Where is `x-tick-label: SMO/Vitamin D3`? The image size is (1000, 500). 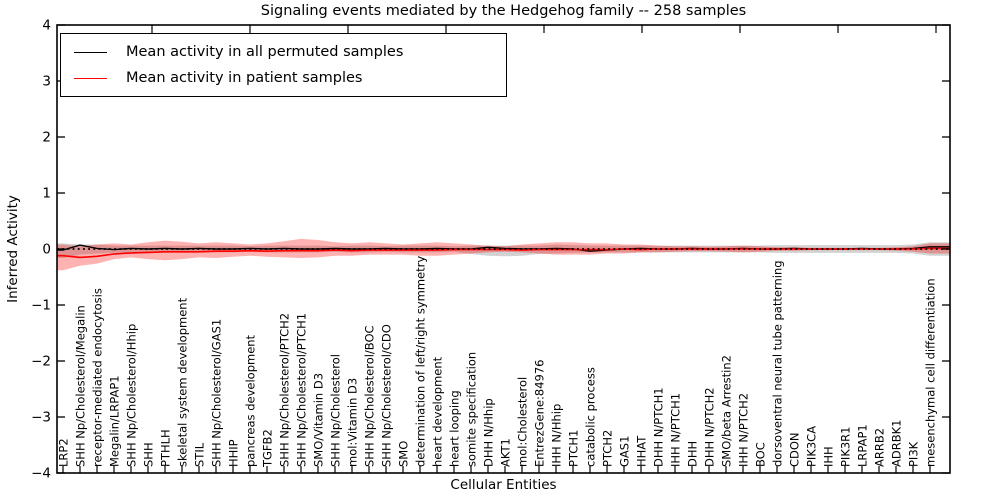 x-tick-label: SMO/Vitamin D3 is located at coordinates (319, 420).